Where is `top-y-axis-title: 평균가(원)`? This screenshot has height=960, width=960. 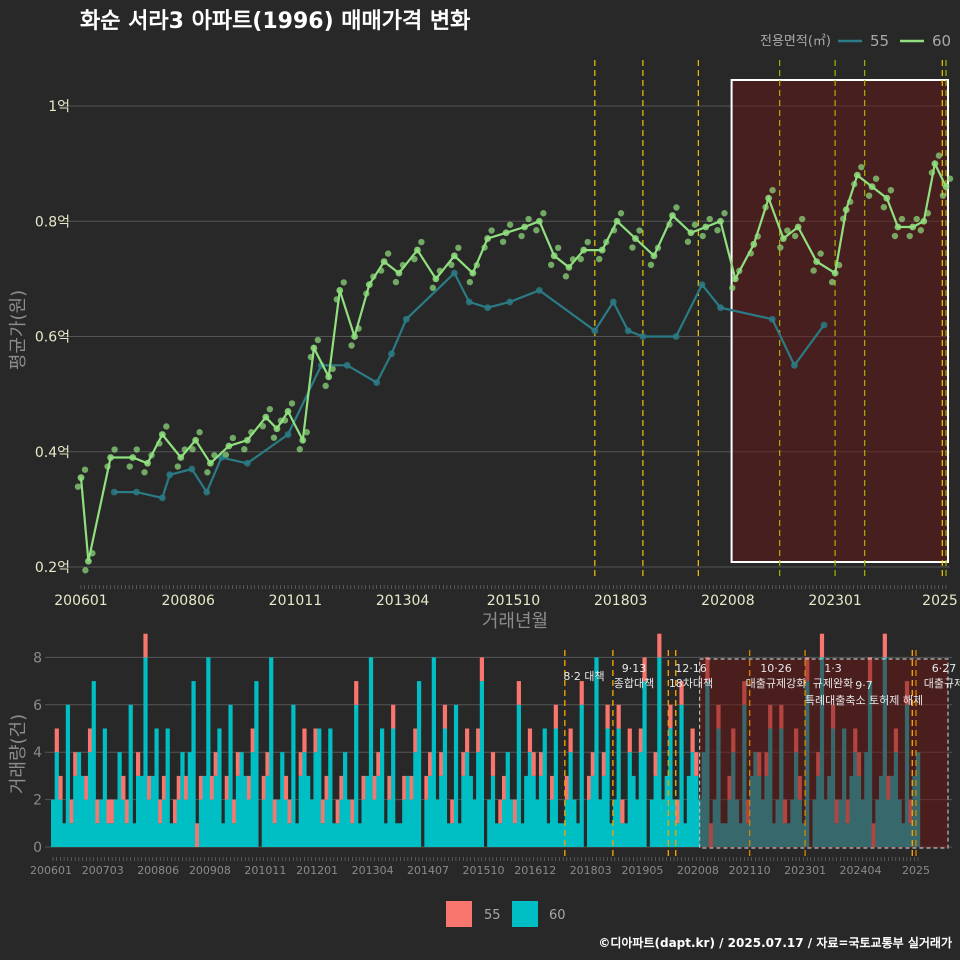 top-y-axis-title: 평균가(원) is located at coordinates (18, 330).